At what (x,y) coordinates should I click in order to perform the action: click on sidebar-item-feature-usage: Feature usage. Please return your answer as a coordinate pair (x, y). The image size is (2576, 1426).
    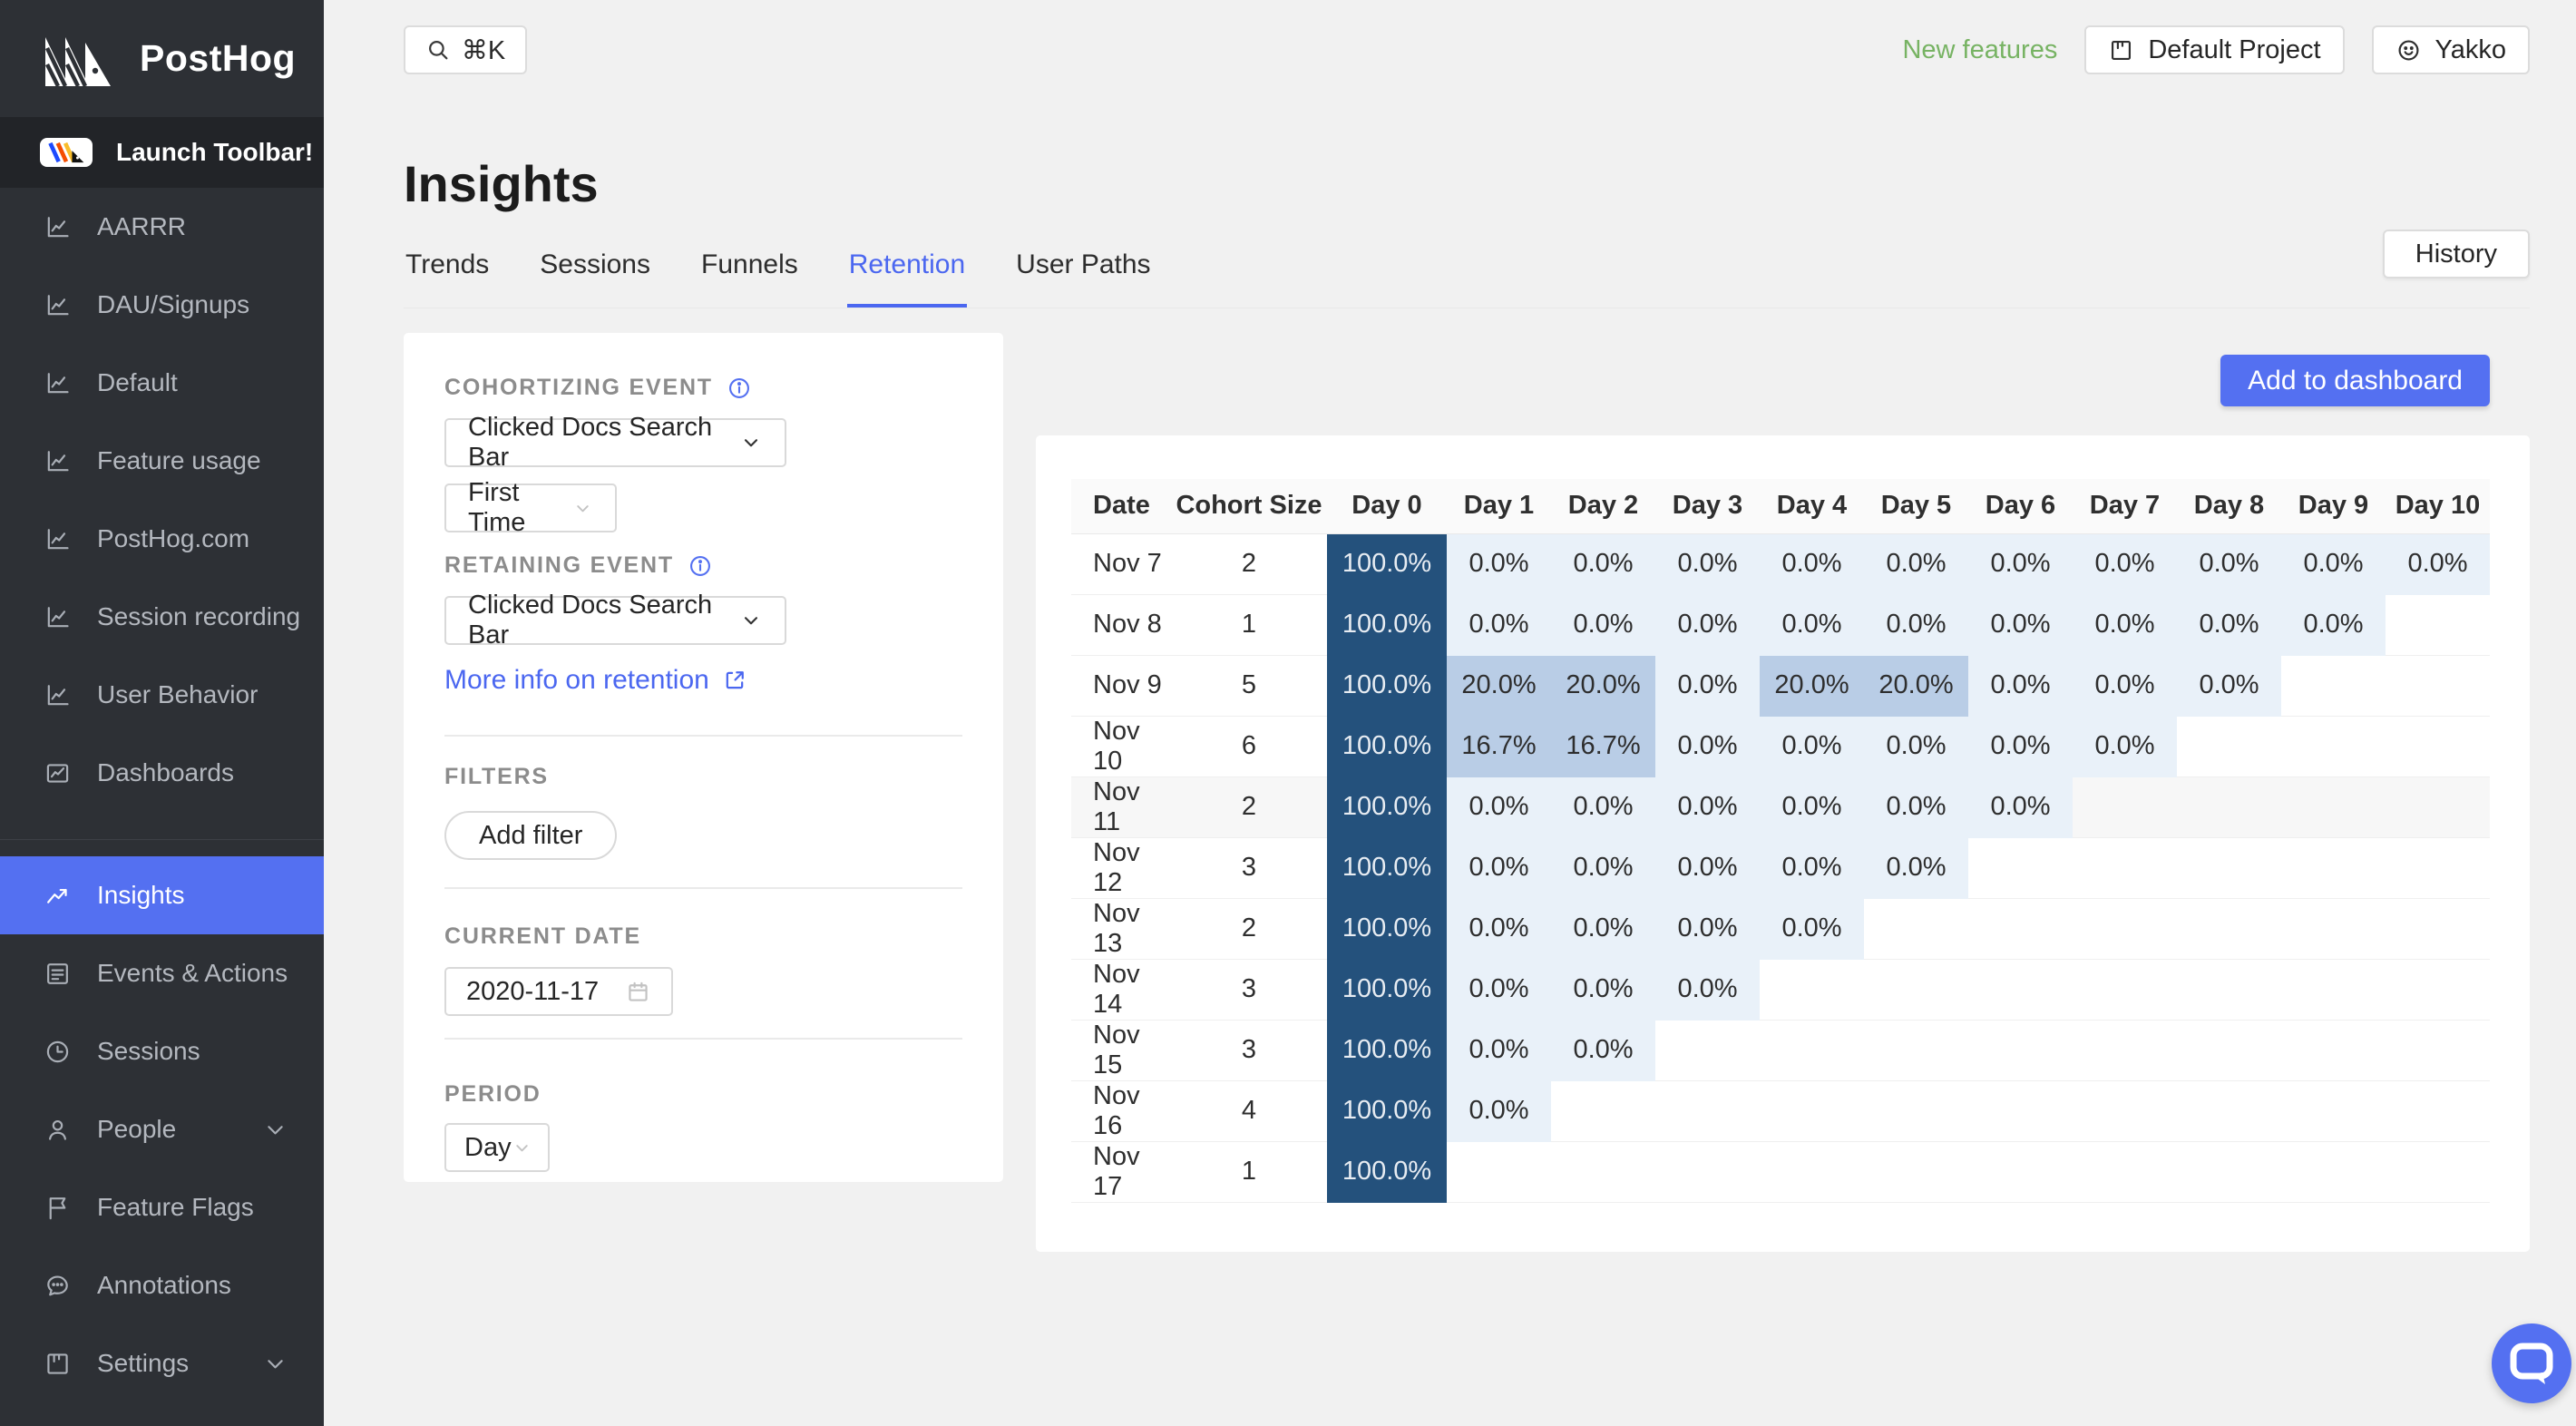
    Looking at the image, I should click on (162, 461).